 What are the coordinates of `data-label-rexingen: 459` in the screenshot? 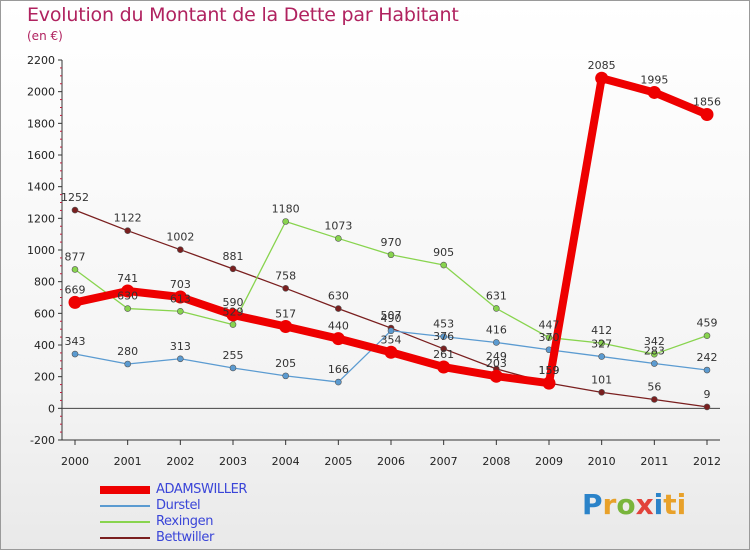 It's located at (707, 323).